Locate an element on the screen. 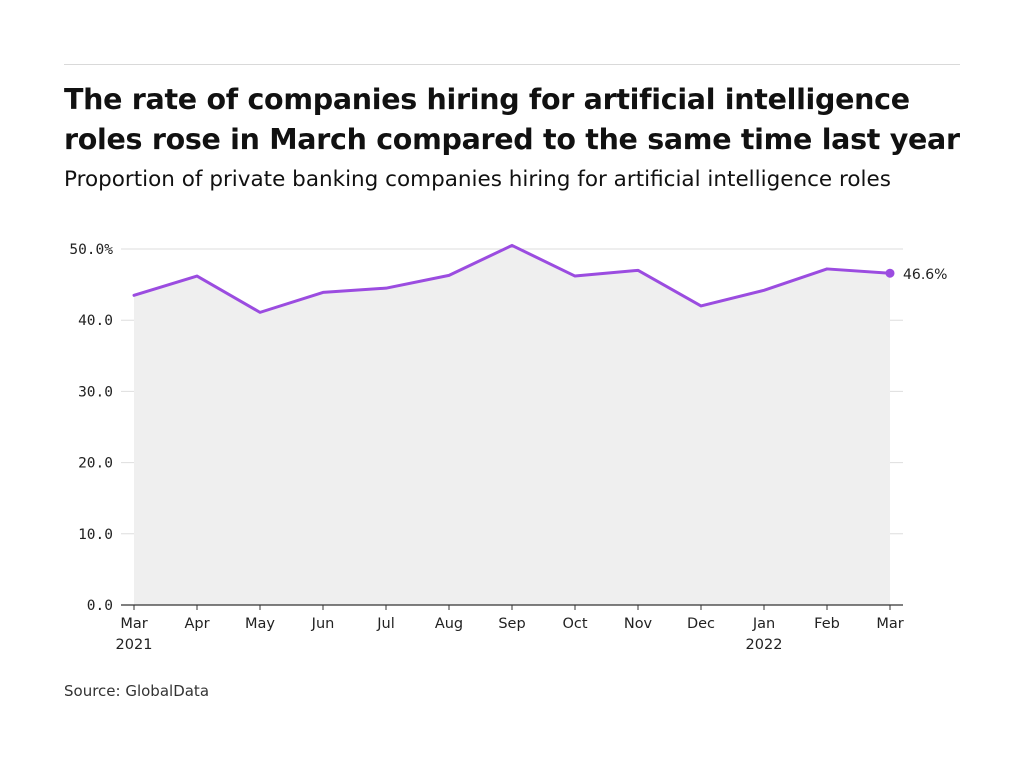 This screenshot has height=768, width=1024. x-tick-year-label: 2021 is located at coordinates (134, 645).